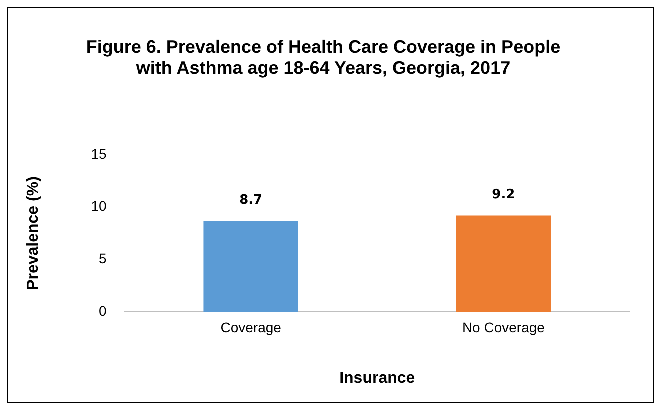 The image size is (663, 412). What do you see at coordinates (378, 378) in the screenshot?
I see `x-axis-title: Insurance` at bounding box center [378, 378].